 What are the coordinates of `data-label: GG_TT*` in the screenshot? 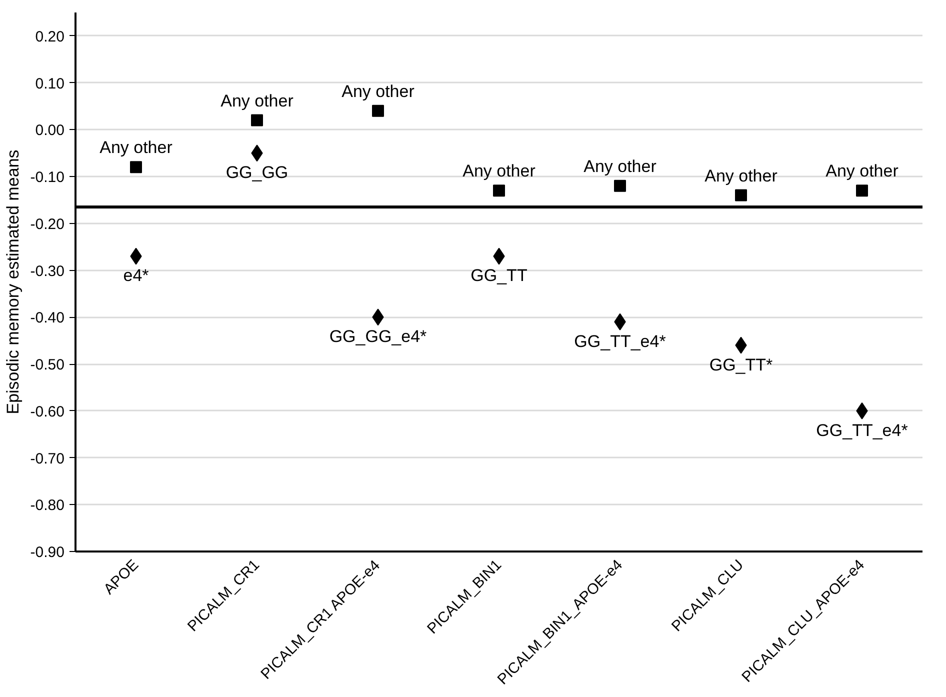 It's located at (741, 364).